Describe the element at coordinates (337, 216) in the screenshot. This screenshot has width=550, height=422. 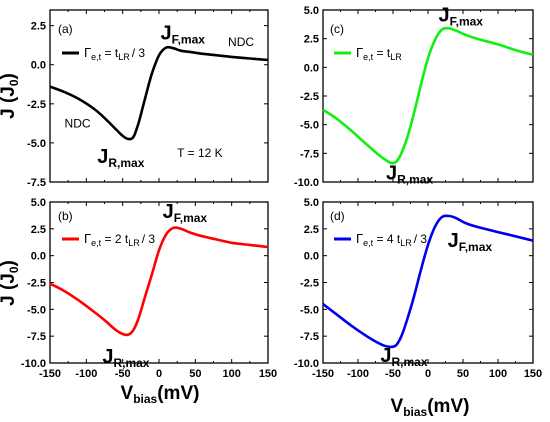
I see `panel-label: (d)` at that location.